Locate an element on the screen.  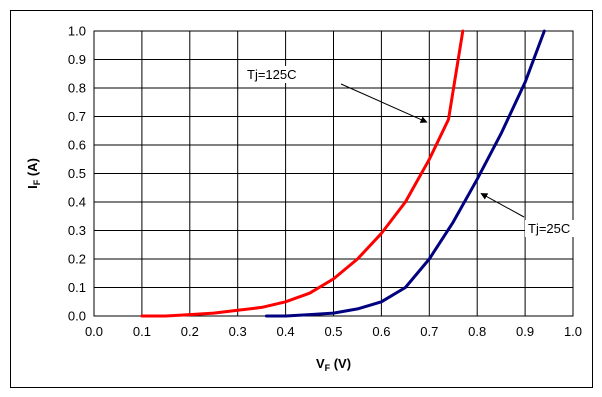
y-tick-label: 0.9 is located at coordinates (77, 59).